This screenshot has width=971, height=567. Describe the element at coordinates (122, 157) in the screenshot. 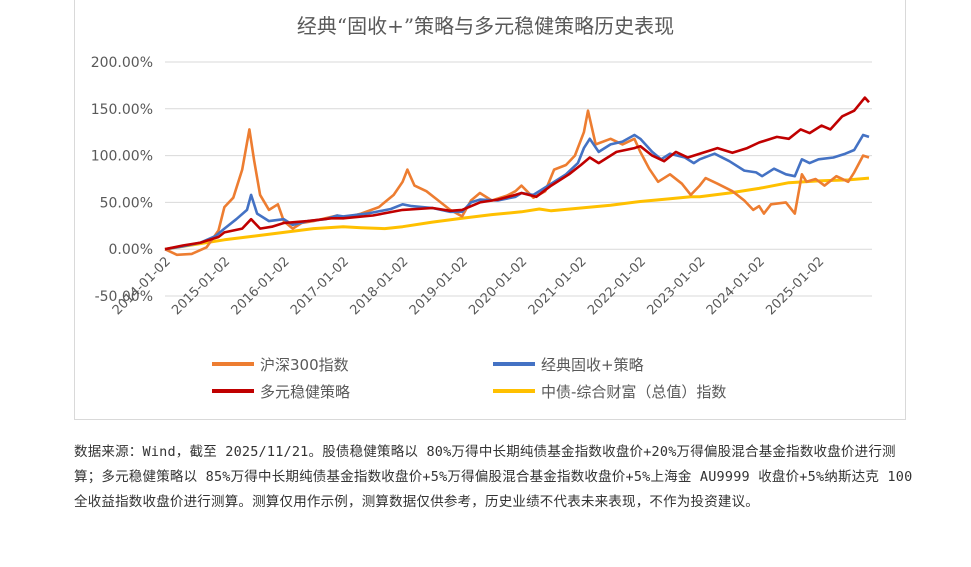

I see `y-tick-label: 100.00%` at that location.